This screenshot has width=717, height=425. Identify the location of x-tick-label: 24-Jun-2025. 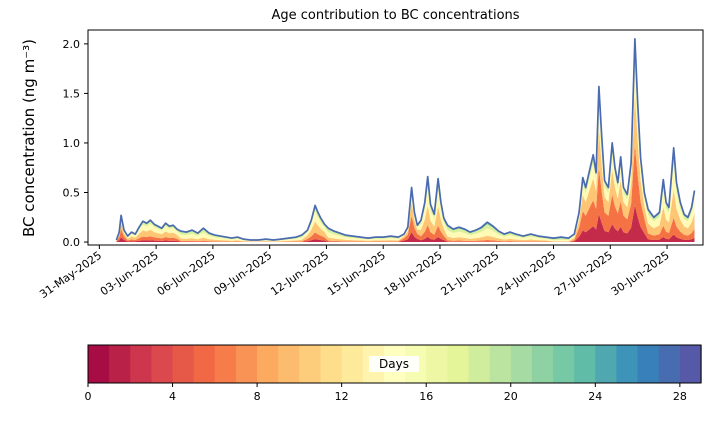
(526, 273).